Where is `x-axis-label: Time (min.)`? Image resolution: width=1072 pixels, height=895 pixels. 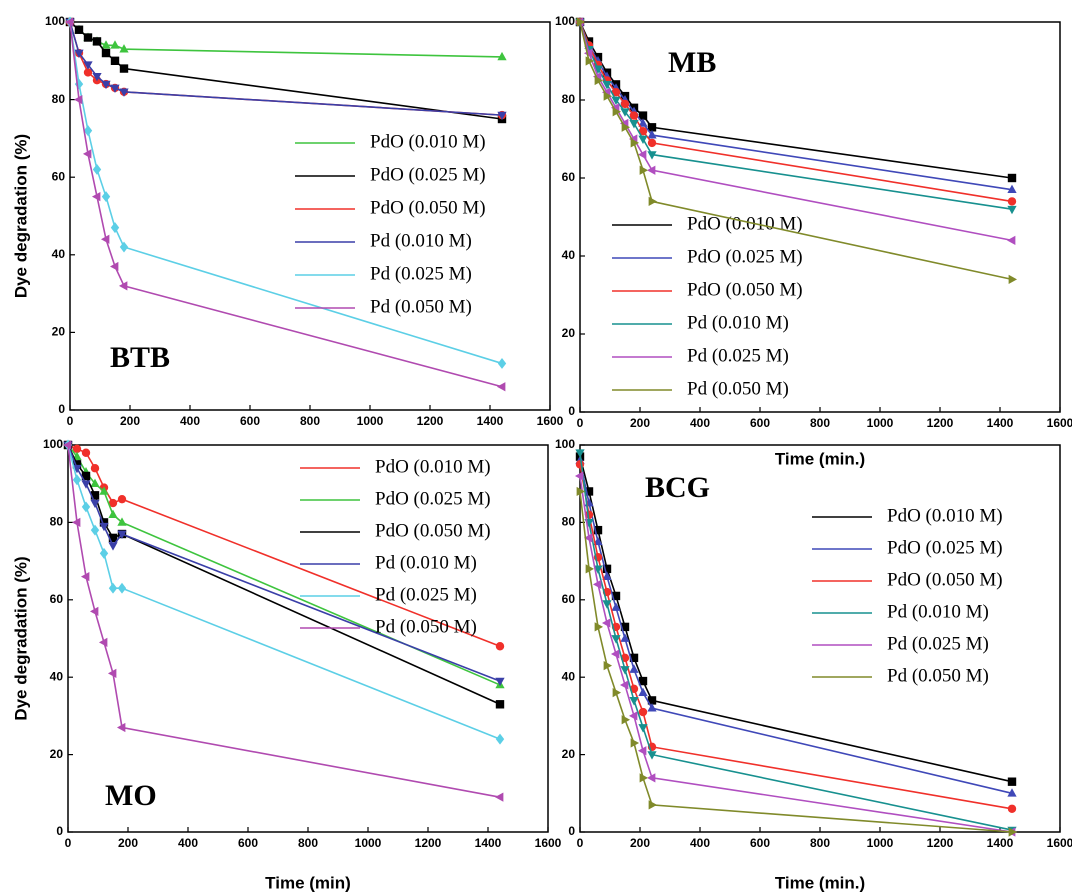
x-axis-label: Time (min.) is located at coordinates (820, 458).